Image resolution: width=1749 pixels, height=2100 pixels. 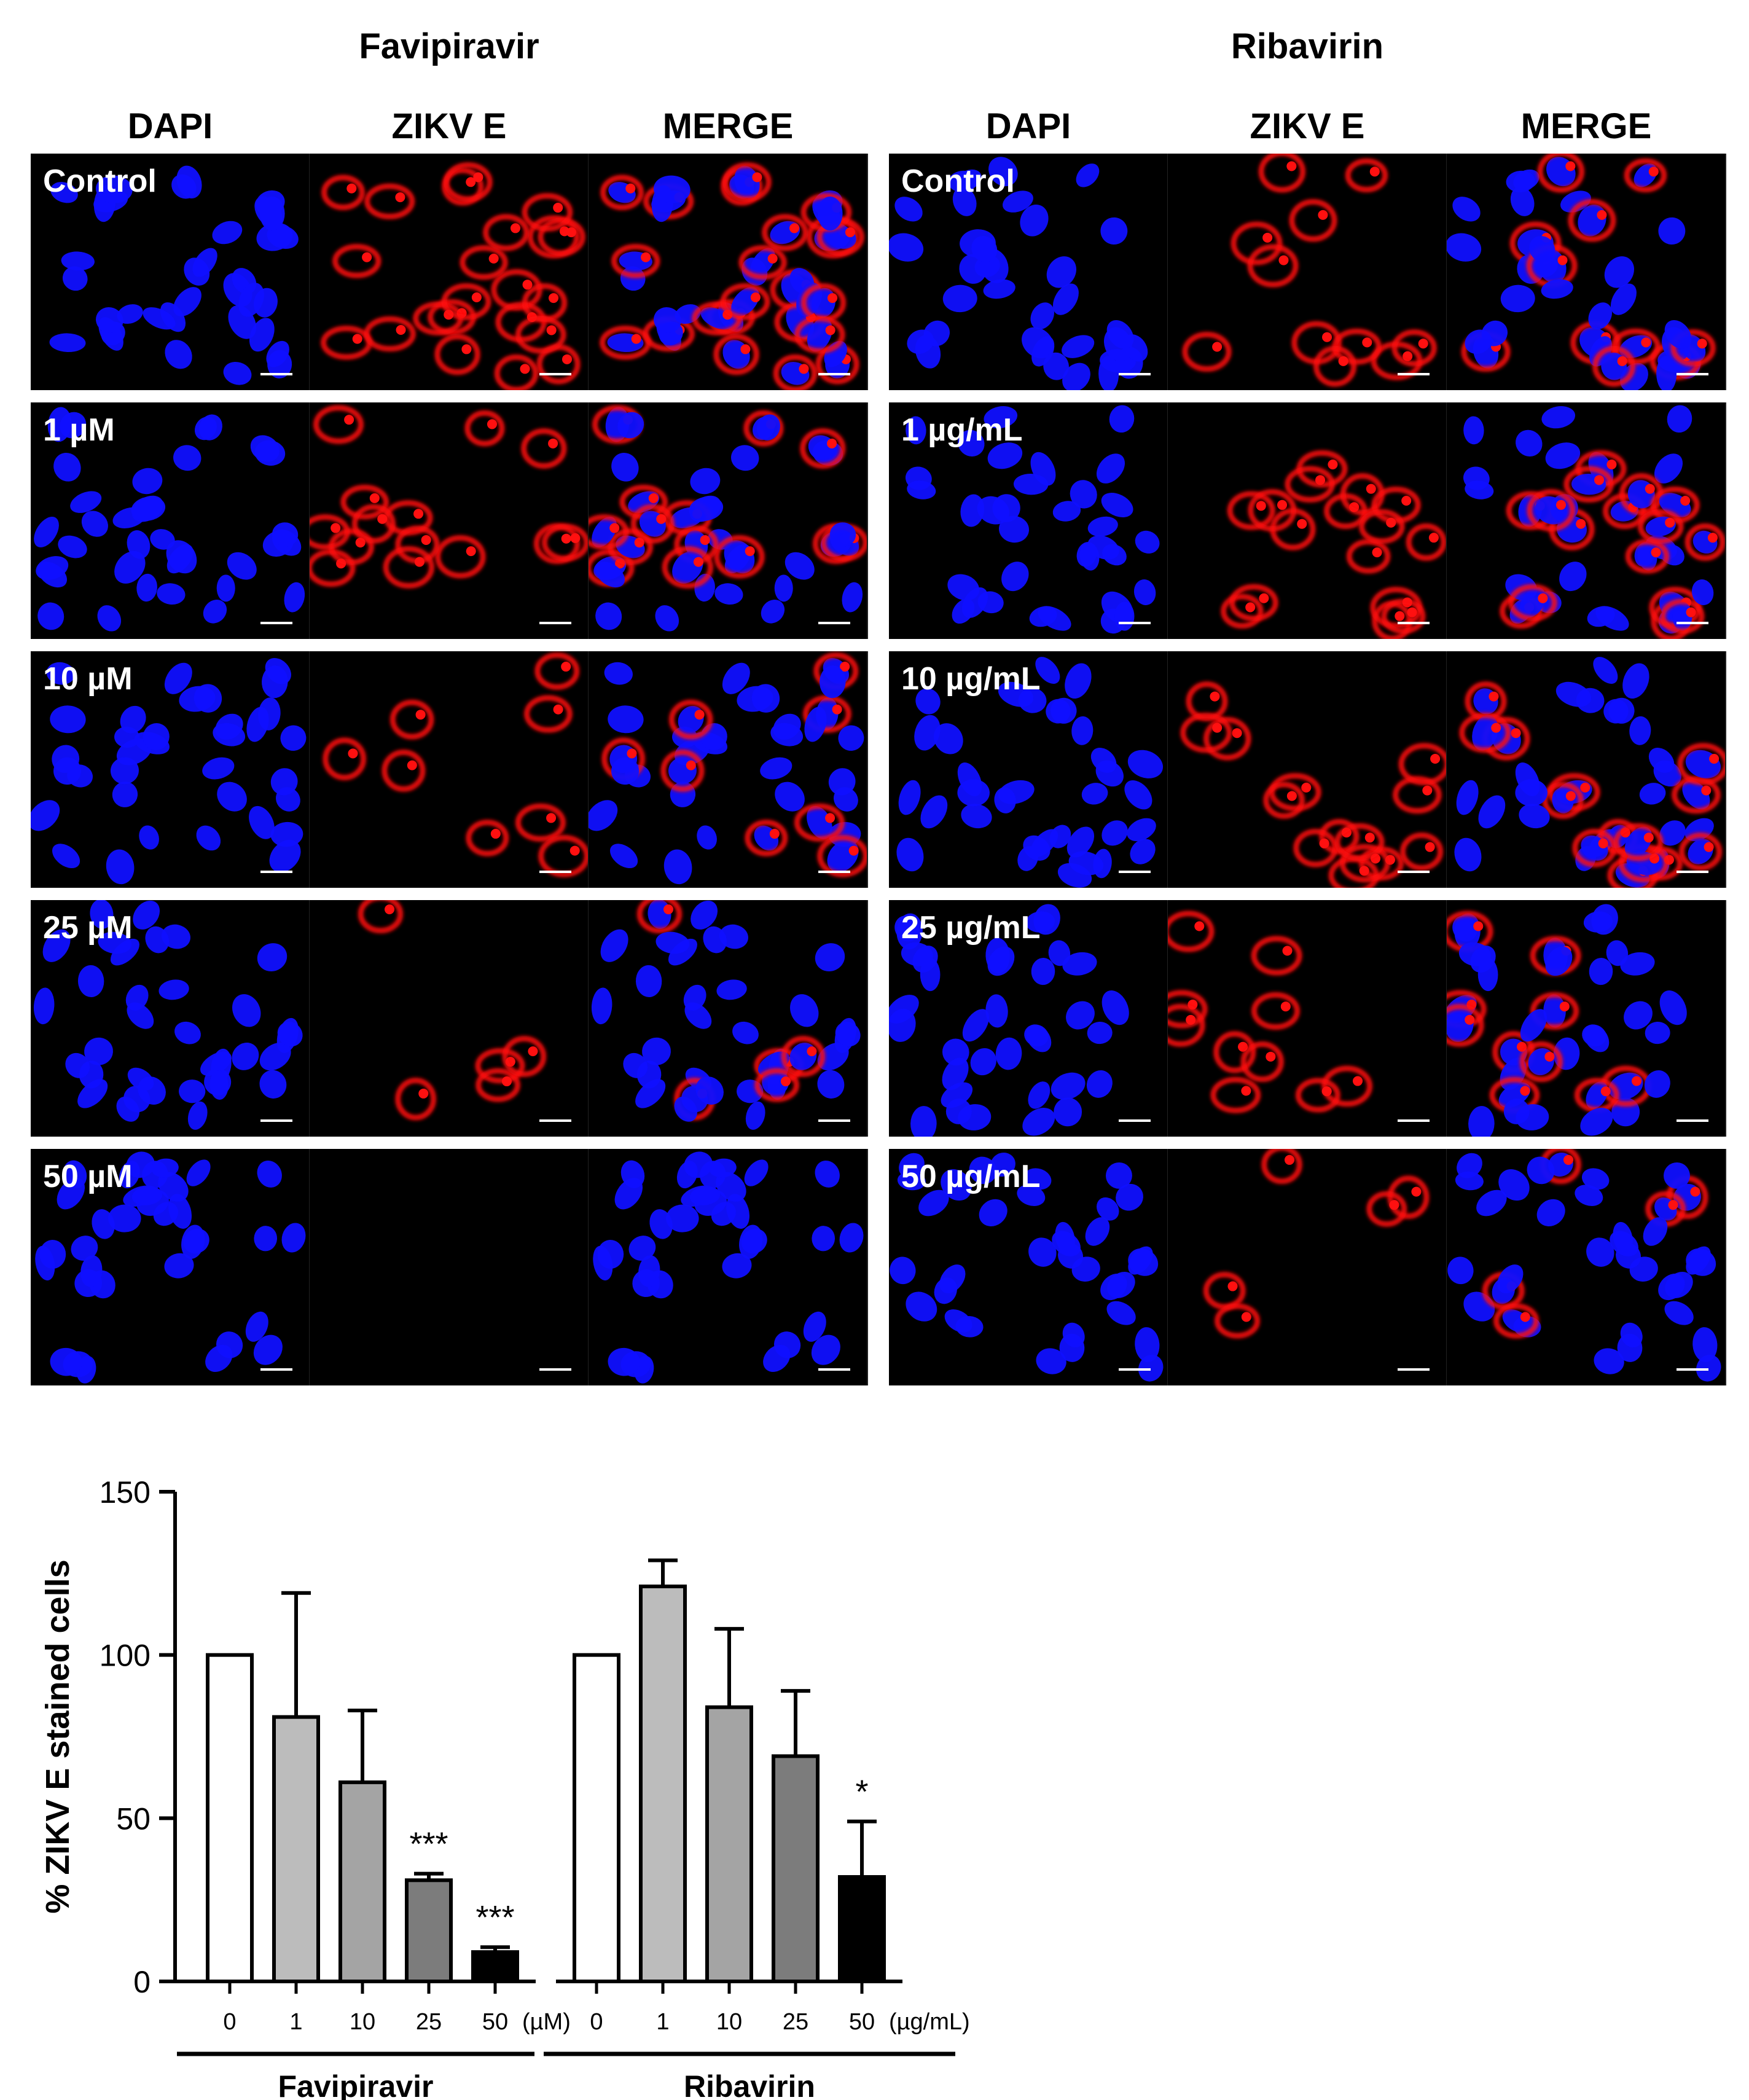 What do you see at coordinates (126, 1656) in the screenshot?
I see `y-tick-label: 100` at bounding box center [126, 1656].